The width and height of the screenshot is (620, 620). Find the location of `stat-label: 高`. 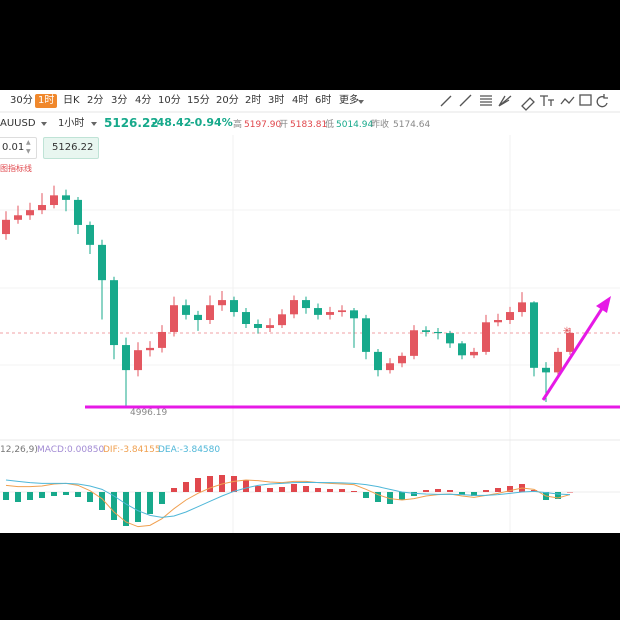

stat-label: 高 is located at coordinates (238, 125).